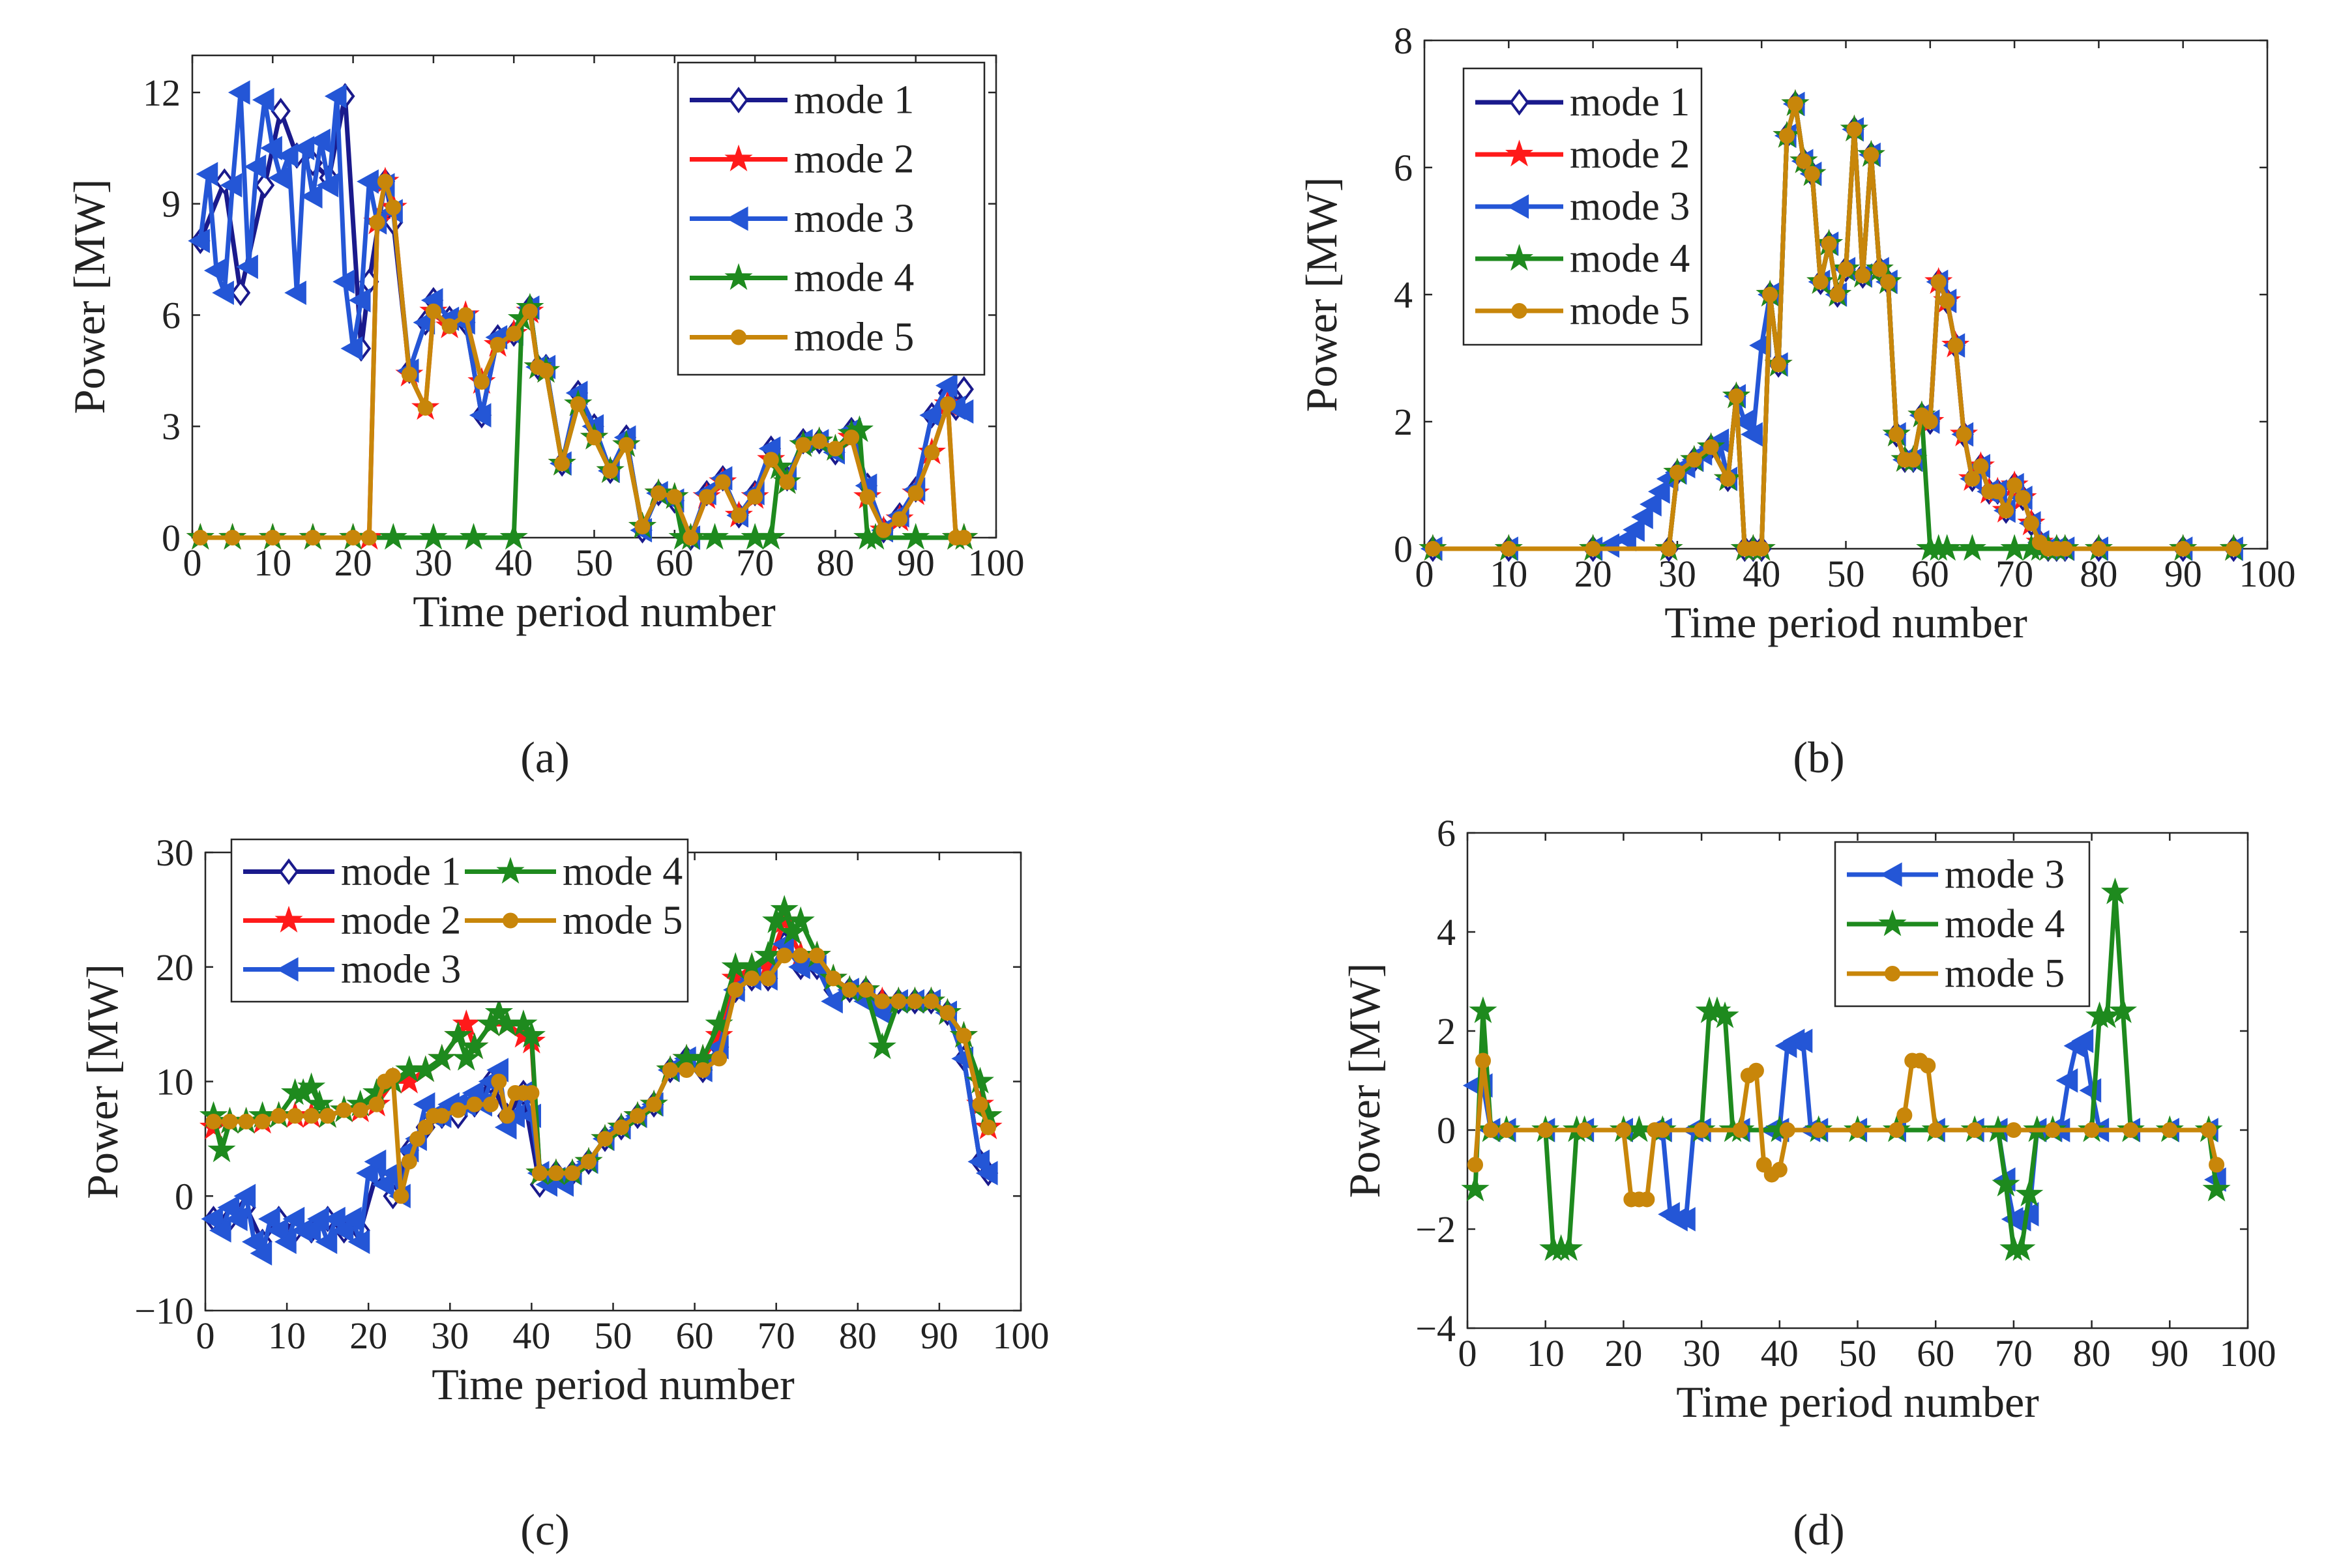 The width and height of the screenshot is (2326, 1568). Describe the element at coordinates (433, 563) in the screenshot. I see `x-tick-label: 30` at that location.